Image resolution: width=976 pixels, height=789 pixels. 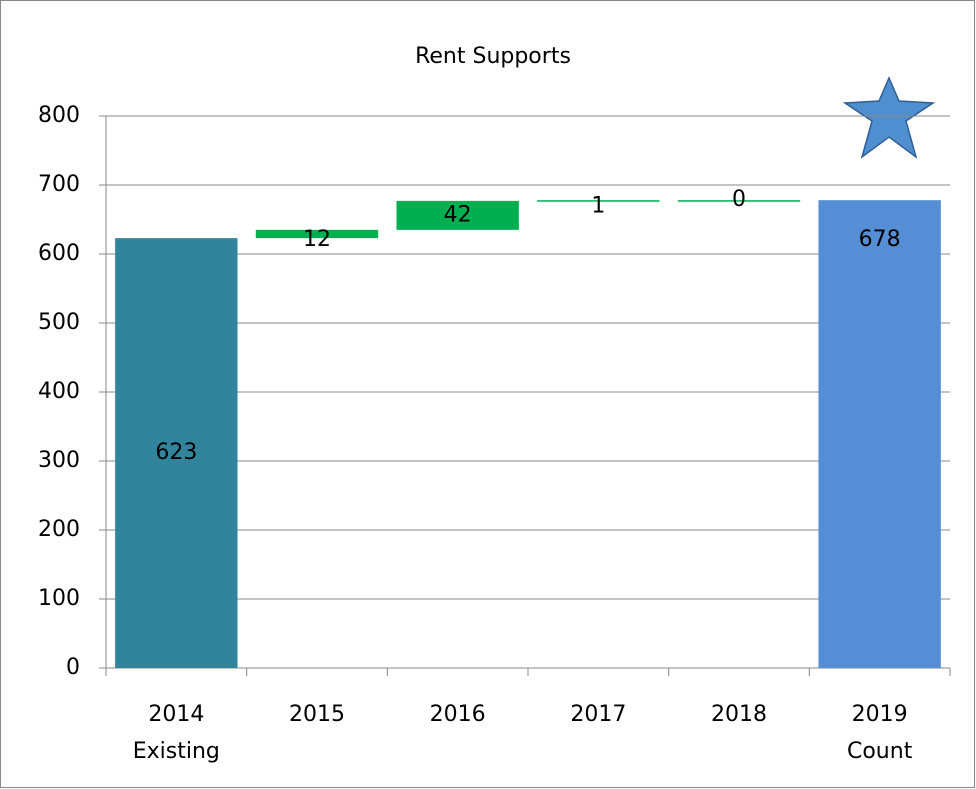 I want to click on y-tick-label: 300, so click(x=59, y=460).